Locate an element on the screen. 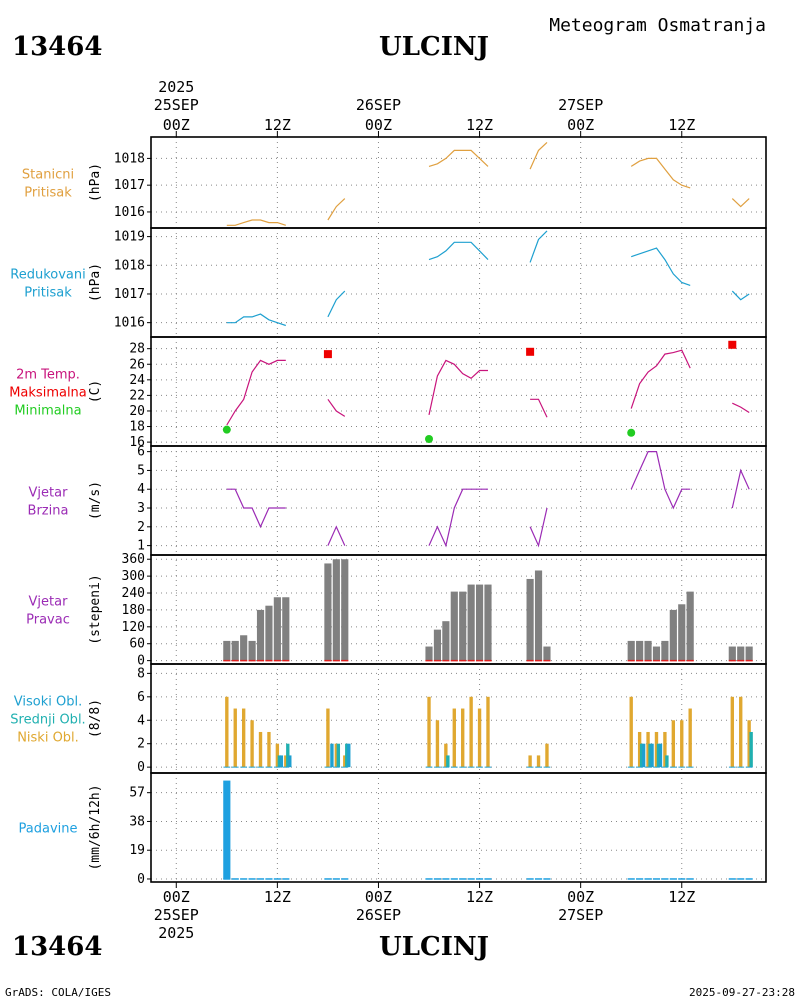  ytick-label-wind_direction-4: 240 is located at coordinates (133, 593).